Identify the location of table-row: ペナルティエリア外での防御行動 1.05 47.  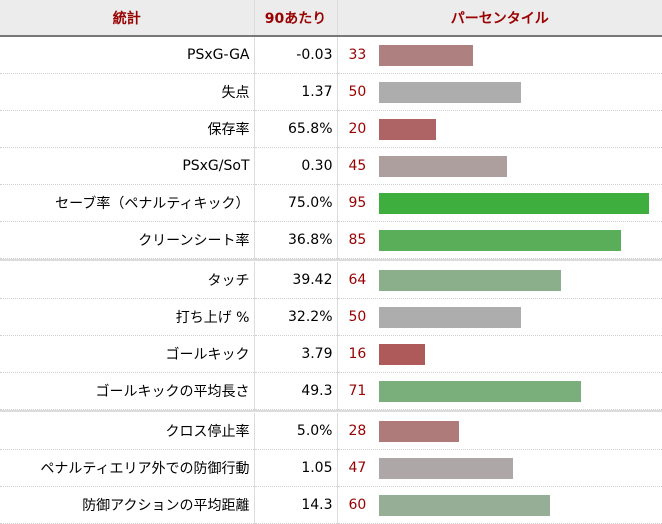
(331, 468).